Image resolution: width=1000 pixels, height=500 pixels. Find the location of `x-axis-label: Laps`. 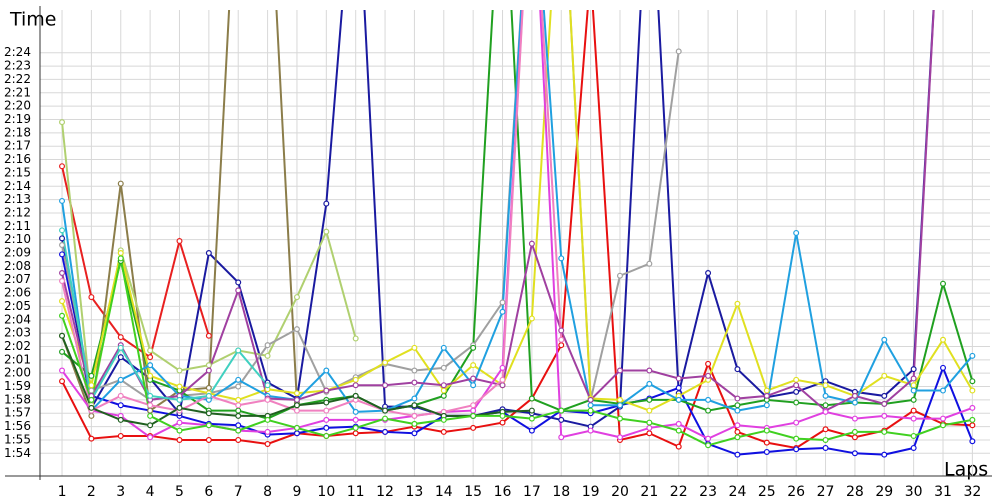

x-axis-label: Laps is located at coordinates (966, 470).